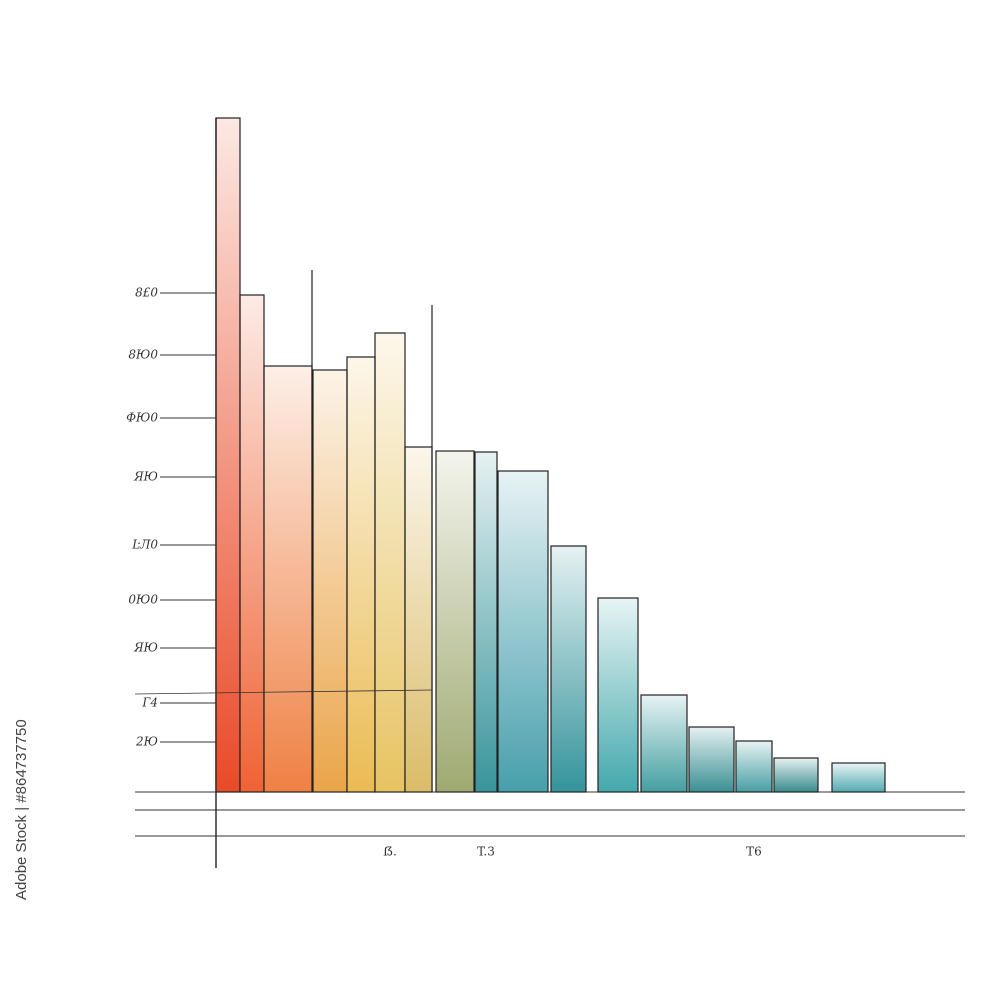 The width and height of the screenshot is (1000, 1000). I want to click on y-tick-label: 0Ю0, so click(143, 600).